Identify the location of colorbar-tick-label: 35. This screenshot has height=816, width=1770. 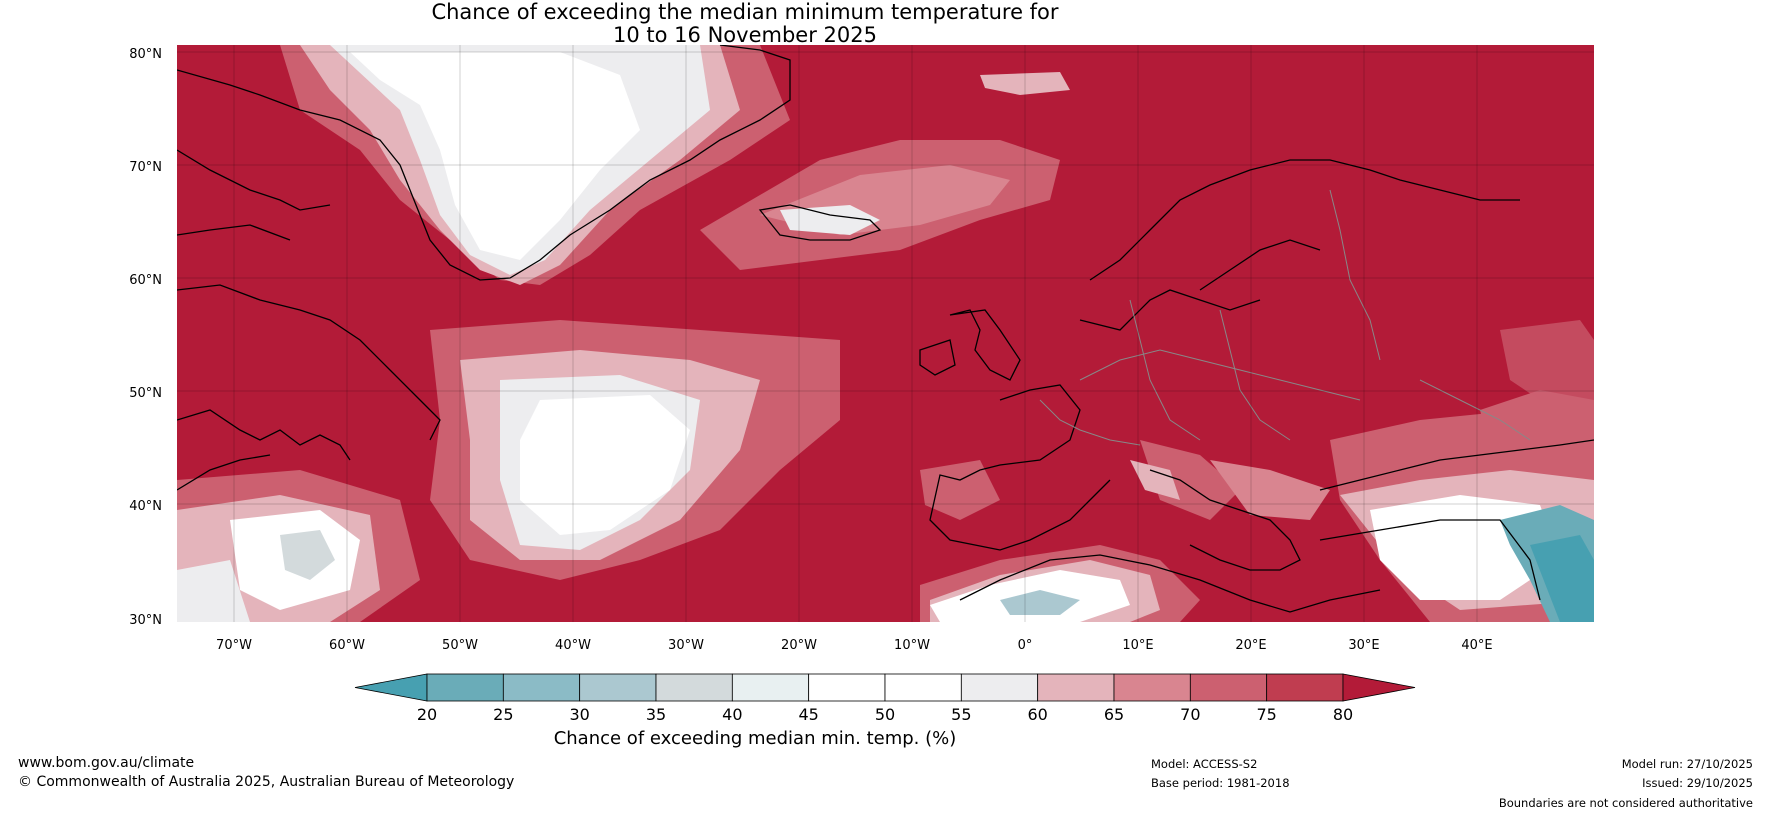
(656, 714).